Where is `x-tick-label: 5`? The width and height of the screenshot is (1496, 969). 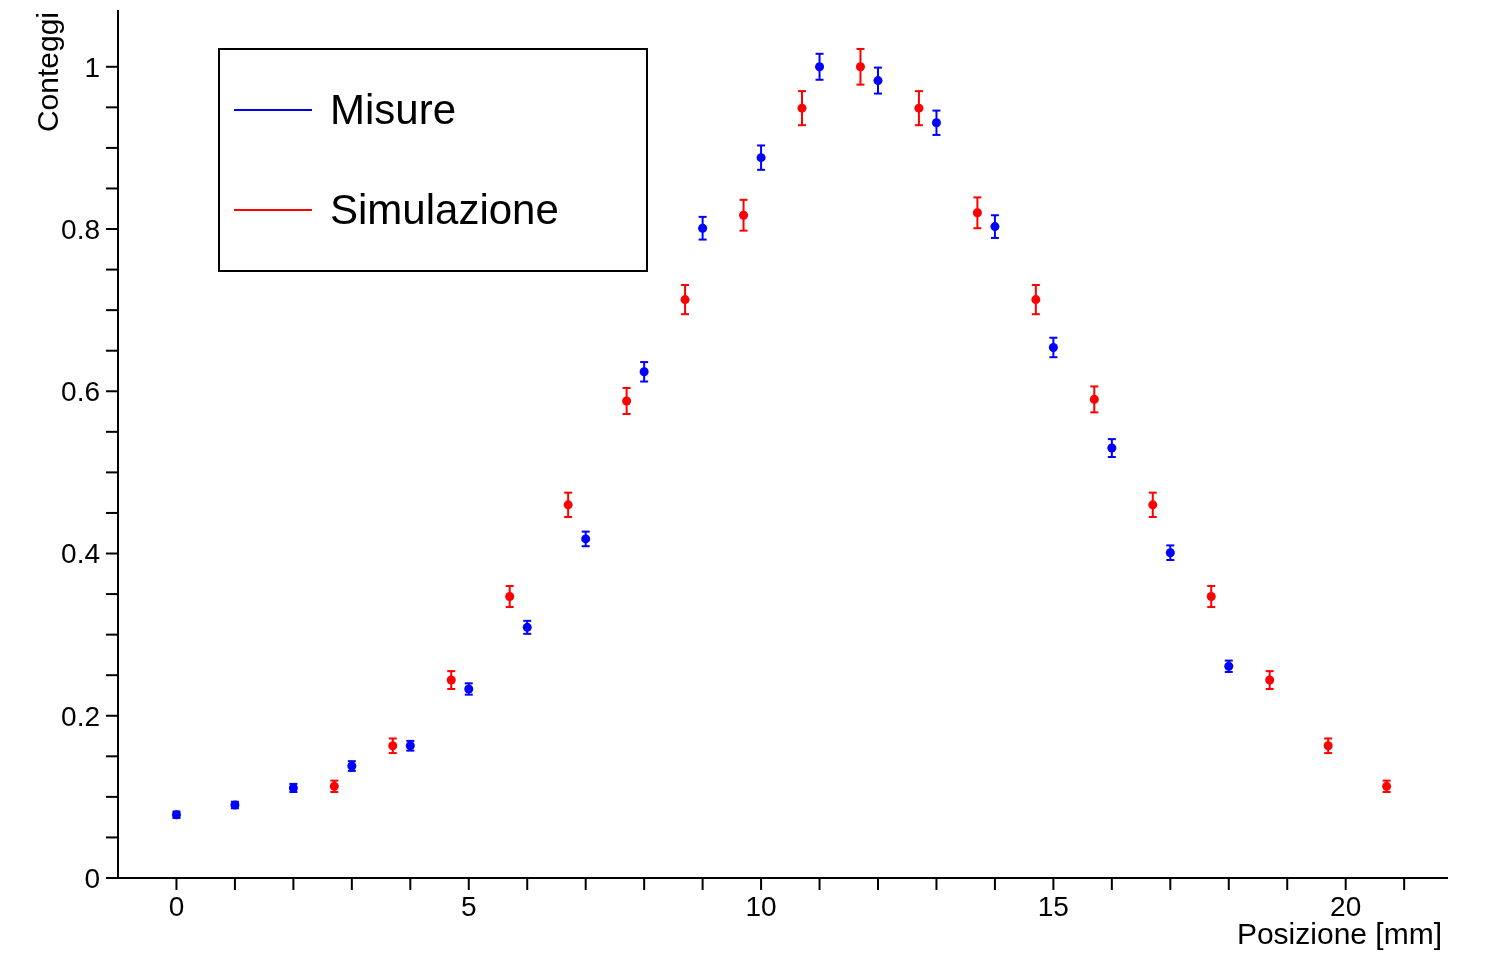 x-tick-label: 5 is located at coordinates (468, 906).